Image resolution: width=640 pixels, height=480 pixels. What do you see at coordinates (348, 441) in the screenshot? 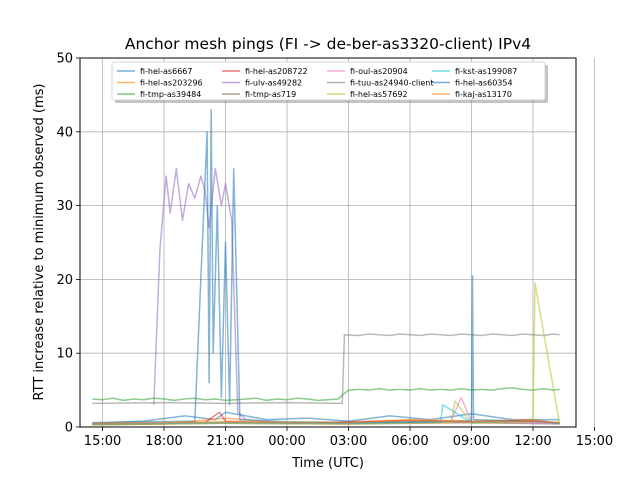
I see `x-tick-label: 03:00` at bounding box center [348, 441].